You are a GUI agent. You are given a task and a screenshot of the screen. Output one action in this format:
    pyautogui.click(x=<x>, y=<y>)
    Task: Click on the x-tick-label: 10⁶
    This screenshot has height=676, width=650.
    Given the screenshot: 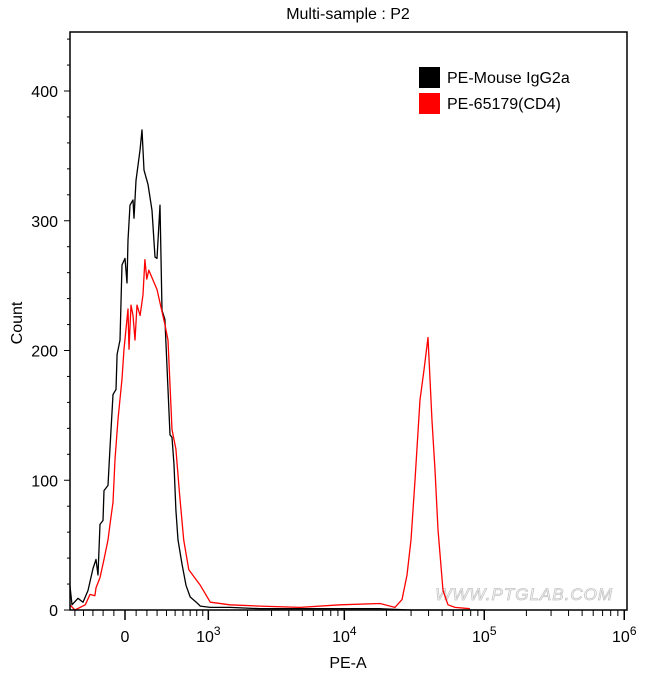 What is the action you would take?
    pyautogui.click(x=624, y=635)
    